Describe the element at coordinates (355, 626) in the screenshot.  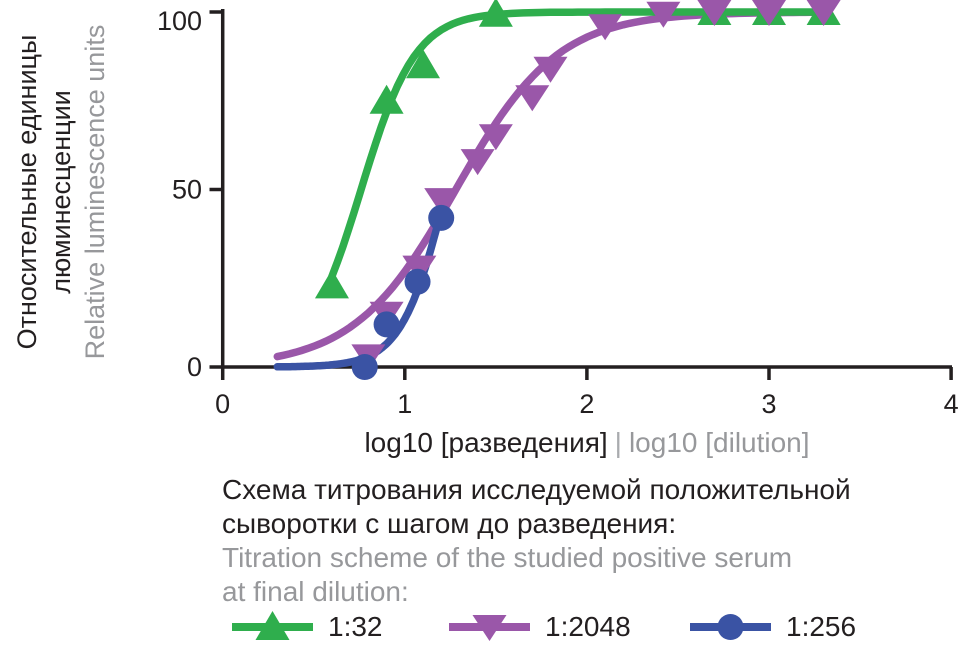
I see `legend-label-1-32: 1:32` at that location.